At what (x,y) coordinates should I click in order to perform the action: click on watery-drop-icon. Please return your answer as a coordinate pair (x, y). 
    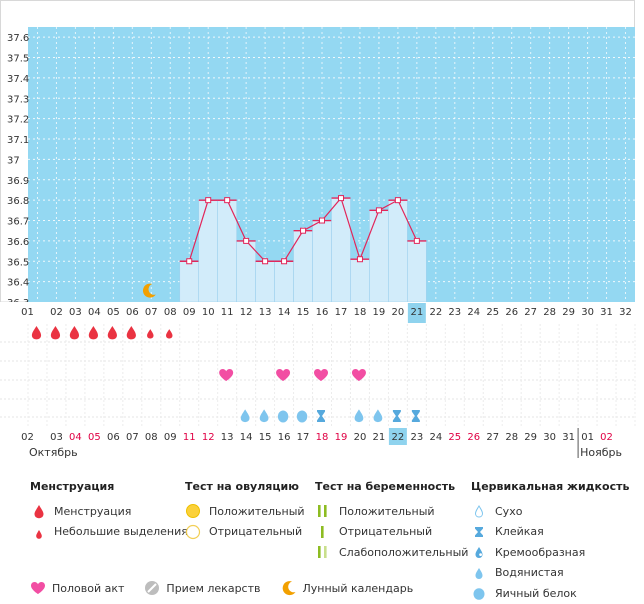
    Looking at the image, I should click on (479, 573).